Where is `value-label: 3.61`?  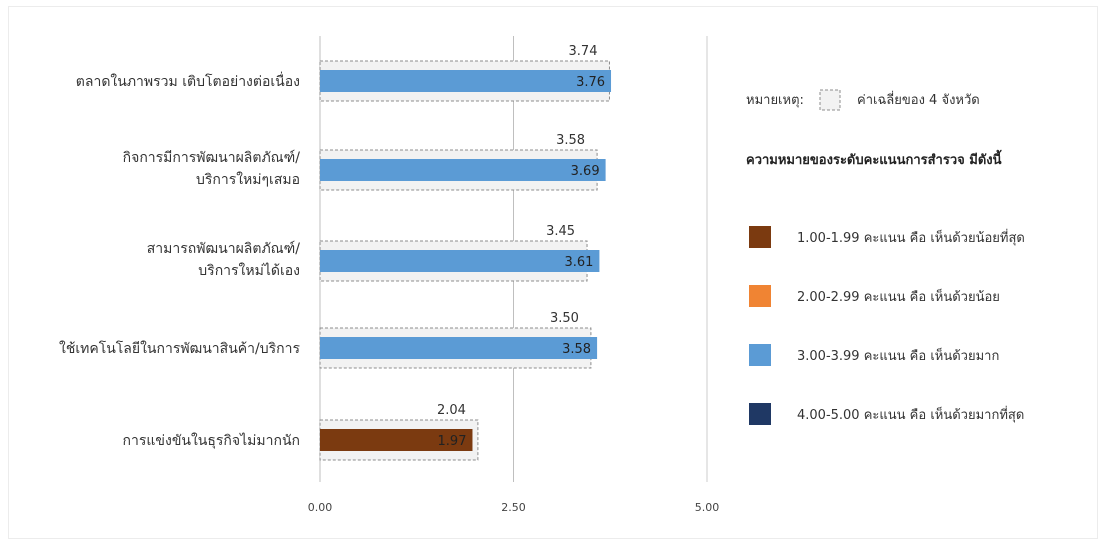 value-label: 3.61 is located at coordinates (578, 262).